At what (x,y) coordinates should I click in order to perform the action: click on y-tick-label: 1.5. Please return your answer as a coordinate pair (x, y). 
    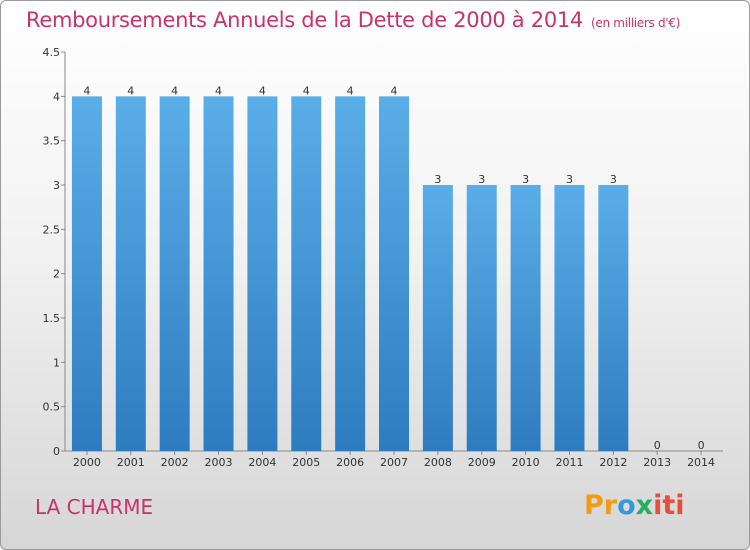
    Looking at the image, I should click on (52, 318).